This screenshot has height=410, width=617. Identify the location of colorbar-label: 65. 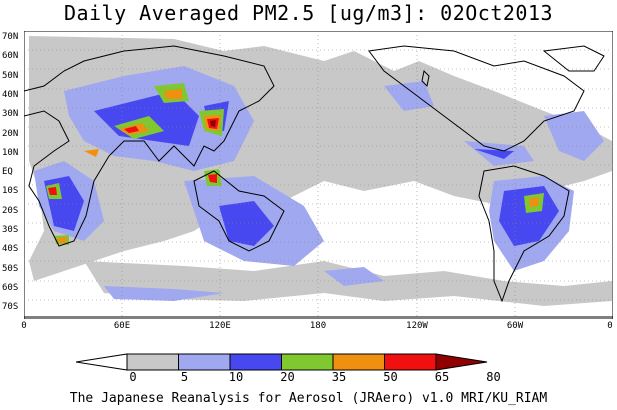
(442, 377).